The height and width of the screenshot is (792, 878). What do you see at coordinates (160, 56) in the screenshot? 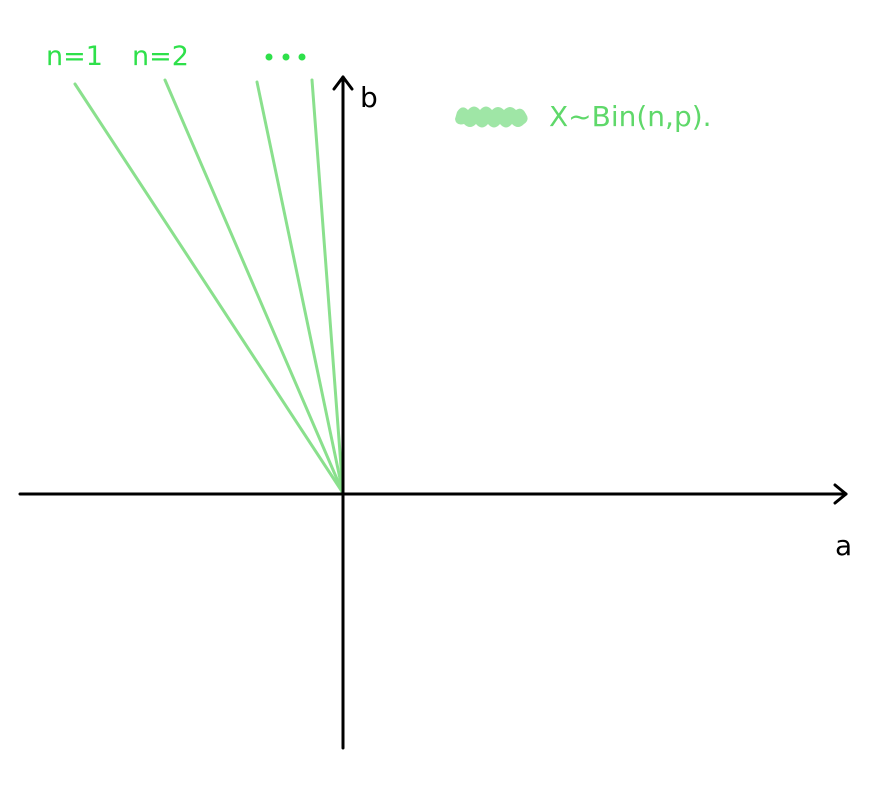
I see `ray-label-n2: n=2` at bounding box center [160, 56].